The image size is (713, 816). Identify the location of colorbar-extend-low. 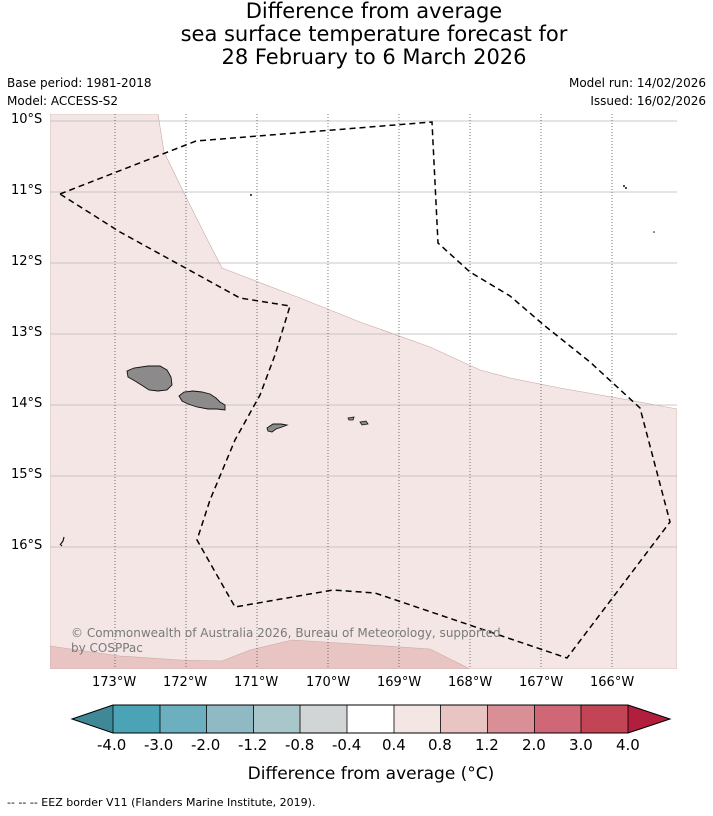
(92, 719).